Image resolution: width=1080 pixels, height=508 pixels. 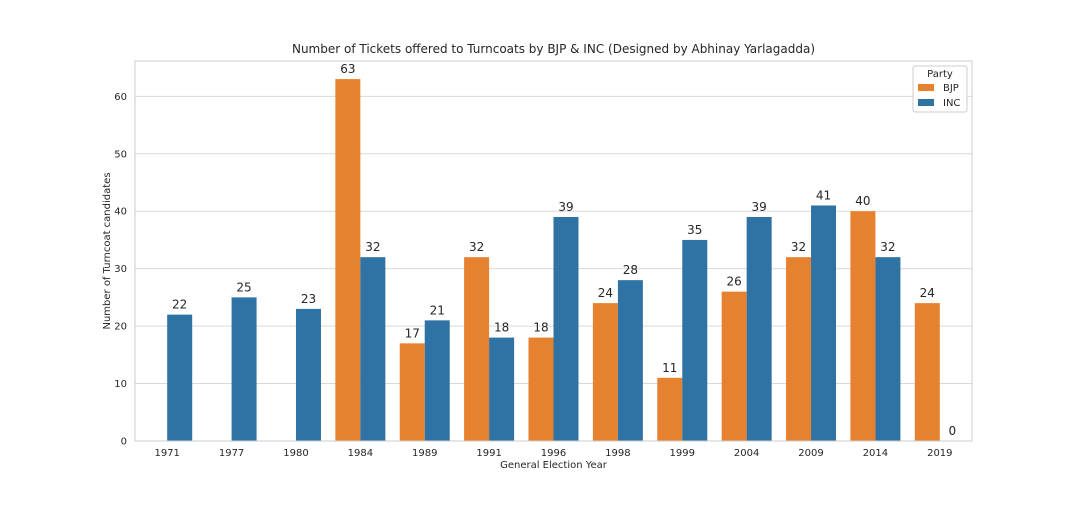 What do you see at coordinates (694, 230) in the screenshot?
I see `data-label-inc-1999: 35` at bounding box center [694, 230].